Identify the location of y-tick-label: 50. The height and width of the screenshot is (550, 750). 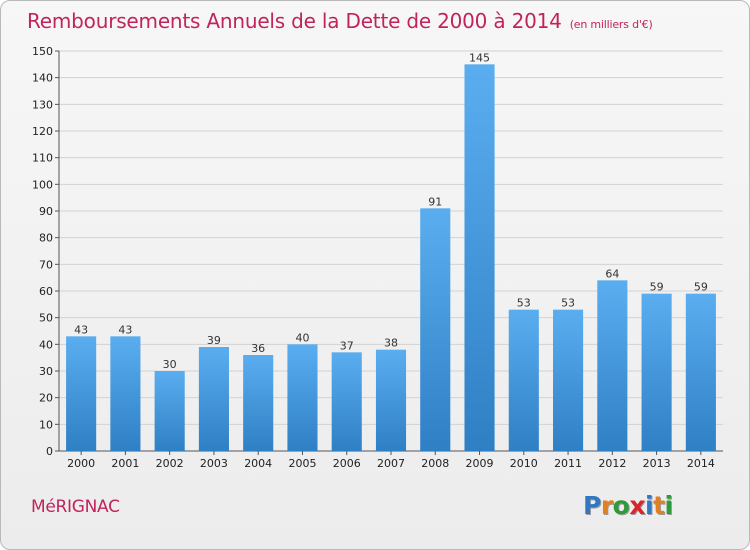
(46, 318).